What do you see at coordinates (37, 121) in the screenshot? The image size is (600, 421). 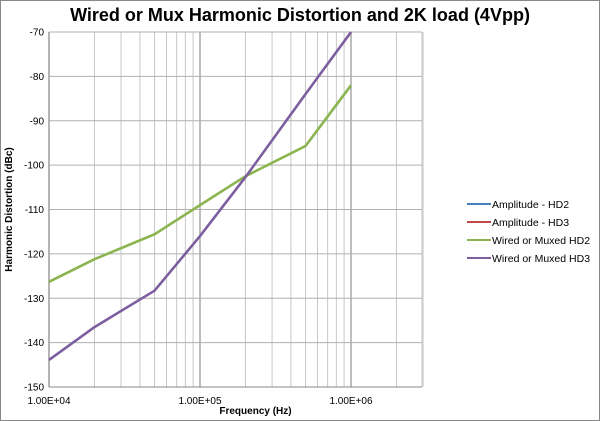 I see `y-tick-label: -90` at bounding box center [37, 121].